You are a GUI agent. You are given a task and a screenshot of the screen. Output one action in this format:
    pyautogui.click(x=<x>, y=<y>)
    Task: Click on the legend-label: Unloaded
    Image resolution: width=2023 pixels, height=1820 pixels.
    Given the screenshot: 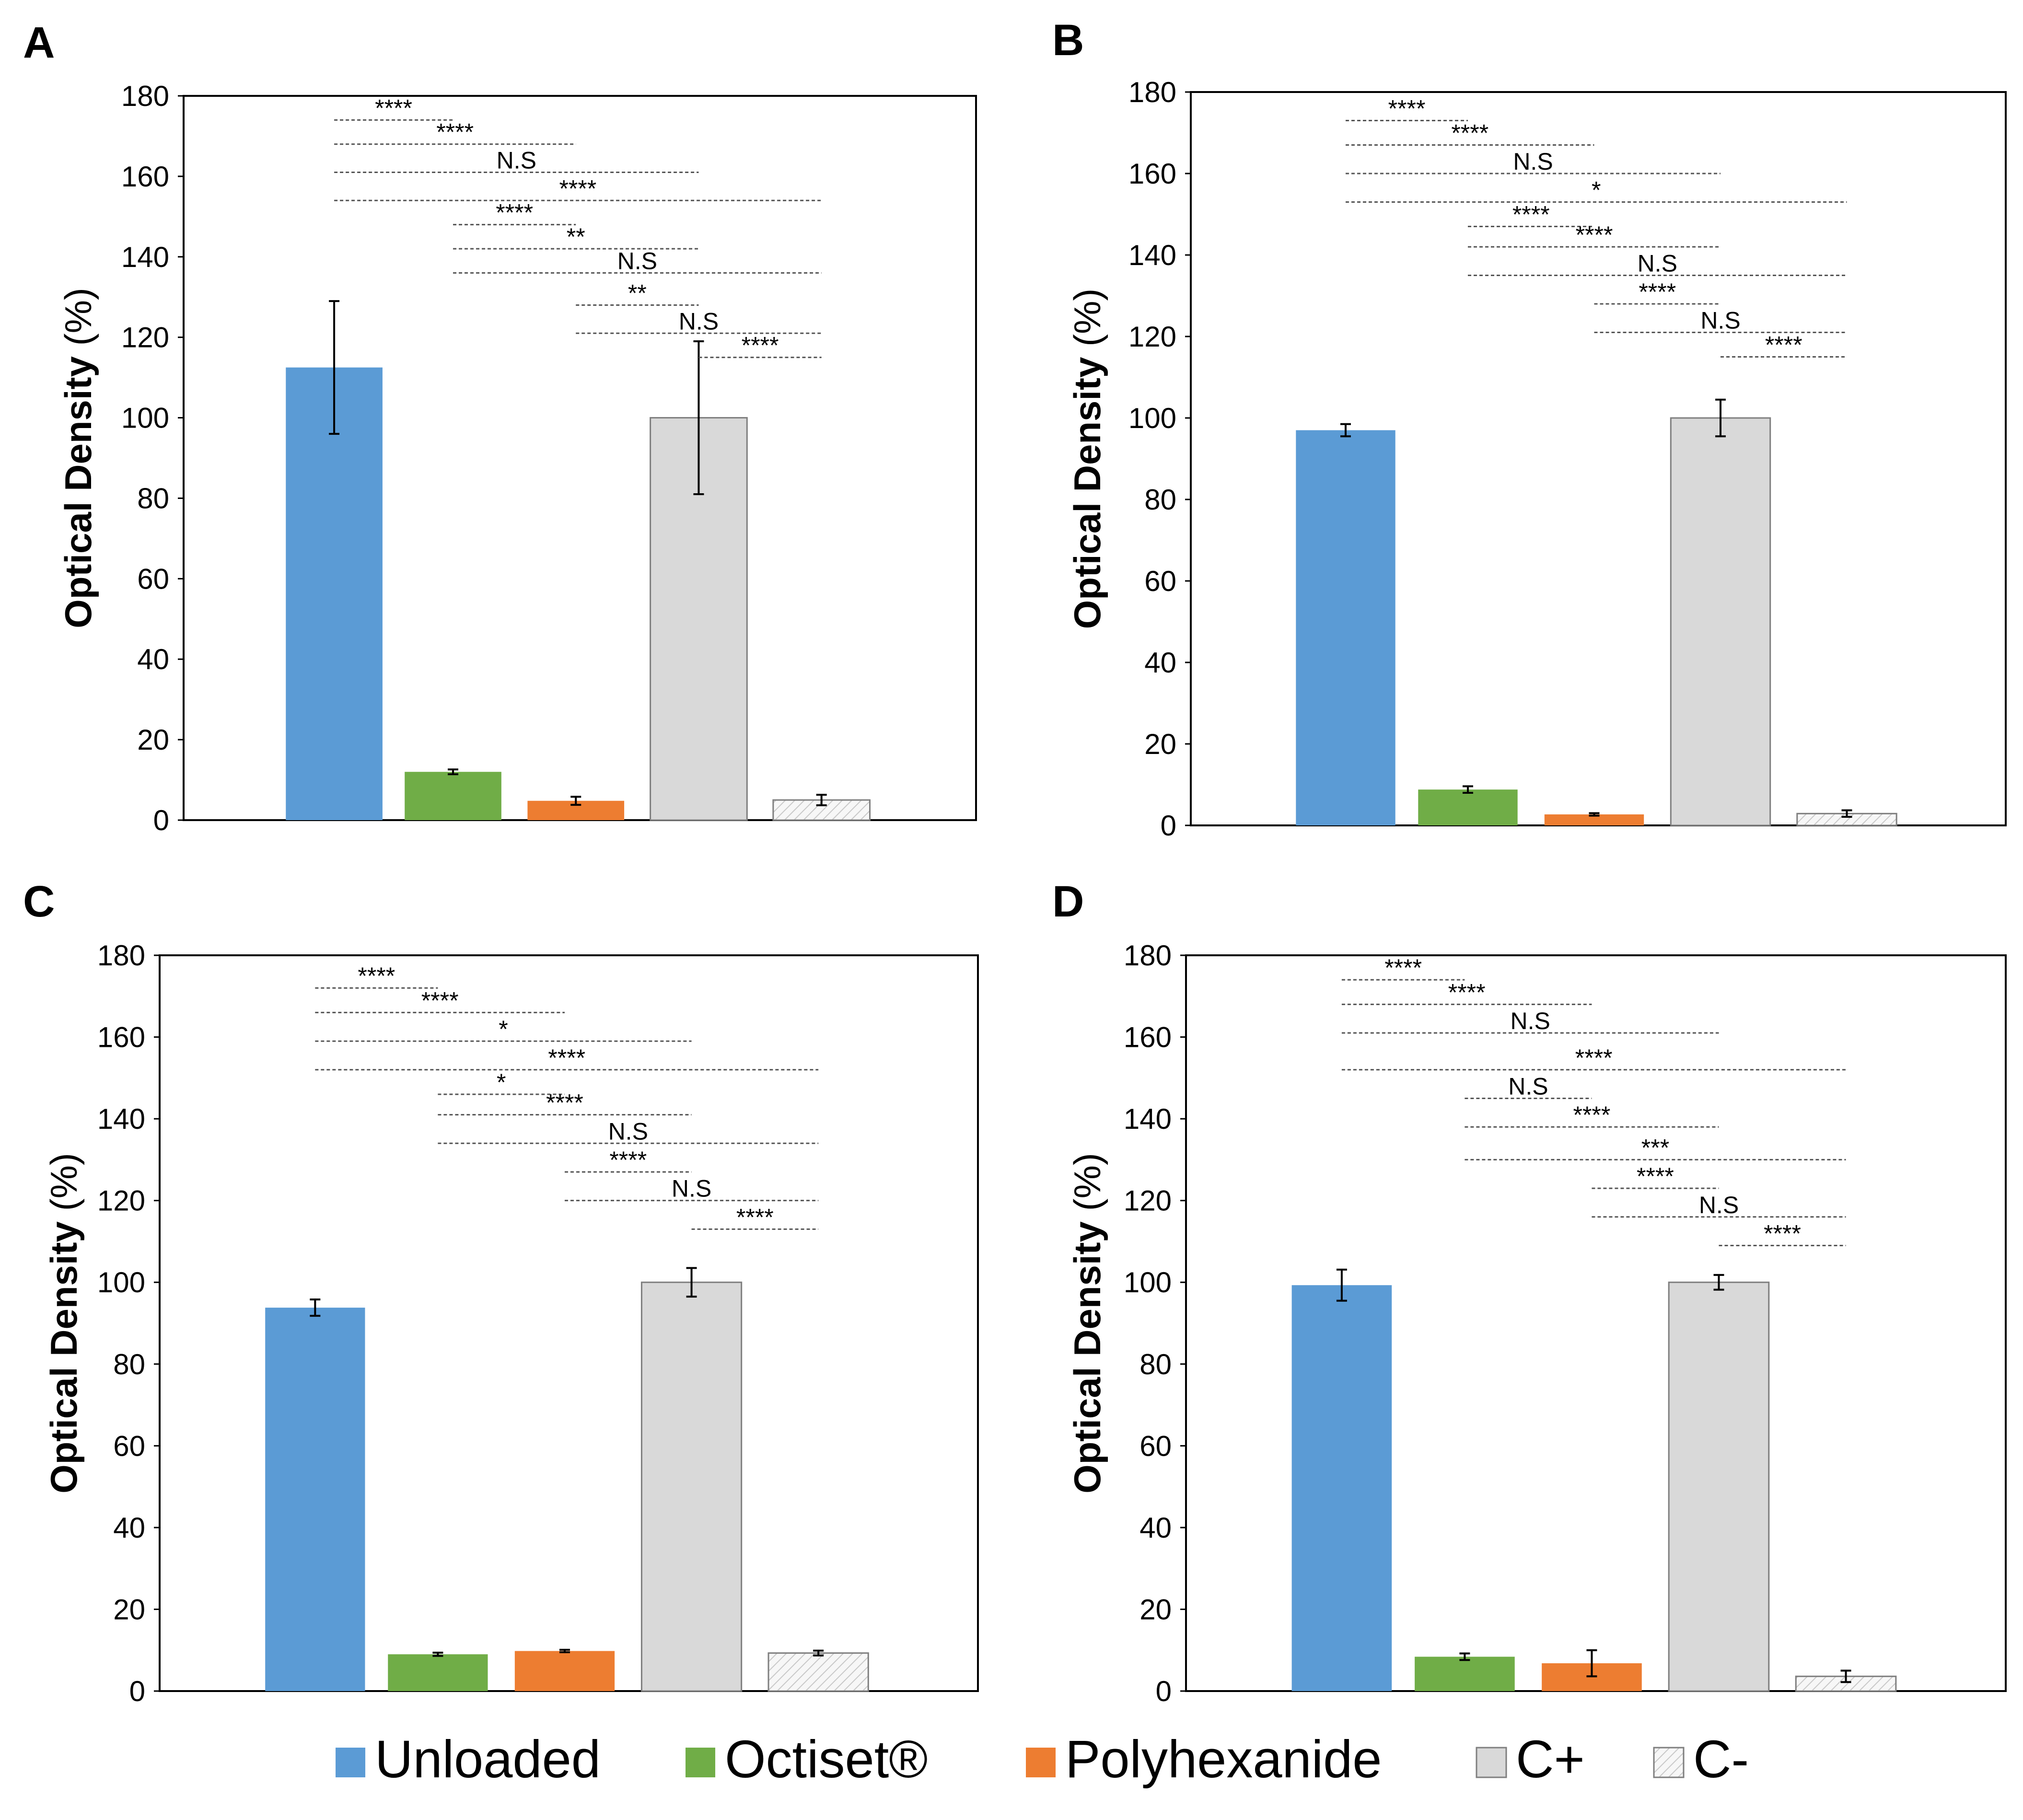 What is the action you would take?
    pyautogui.click(x=488, y=1760)
    